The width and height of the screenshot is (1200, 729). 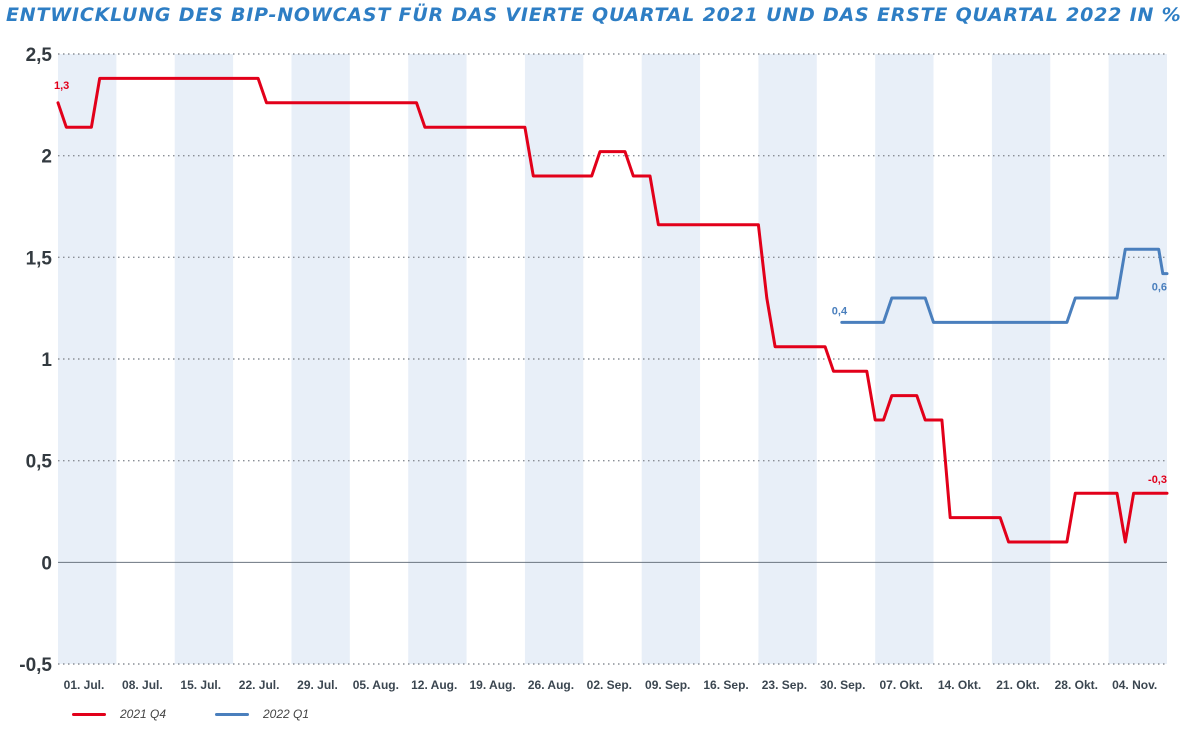 What do you see at coordinates (143, 714) in the screenshot?
I see `legend-label-2021-q4: 2021 Q4` at bounding box center [143, 714].